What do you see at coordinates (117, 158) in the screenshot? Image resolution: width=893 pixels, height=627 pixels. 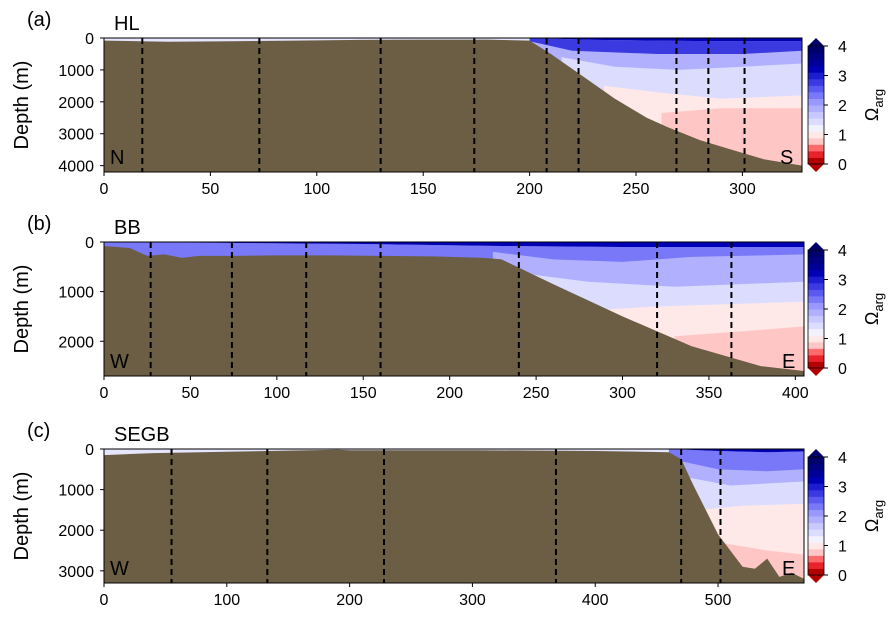 I see `left-end-label: N` at bounding box center [117, 158].